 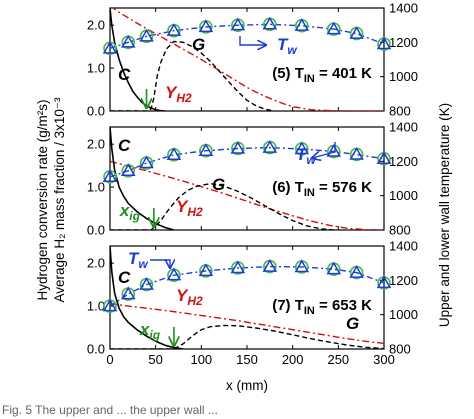 What do you see at coordinates (59, 199) in the screenshot?
I see `left-axis-label-line2: Average H₂ mass fraction / 3x10⁻³` at bounding box center [59, 199].